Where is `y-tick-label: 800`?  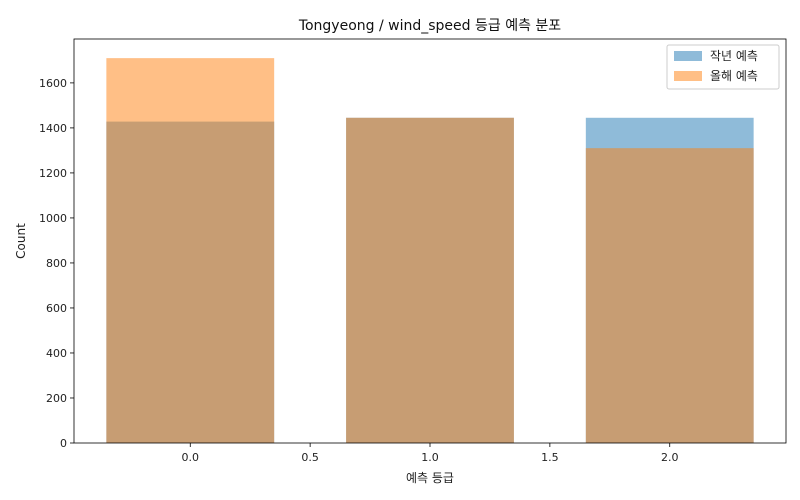
y-tick-label: 800 is located at coordinates (56, 263).